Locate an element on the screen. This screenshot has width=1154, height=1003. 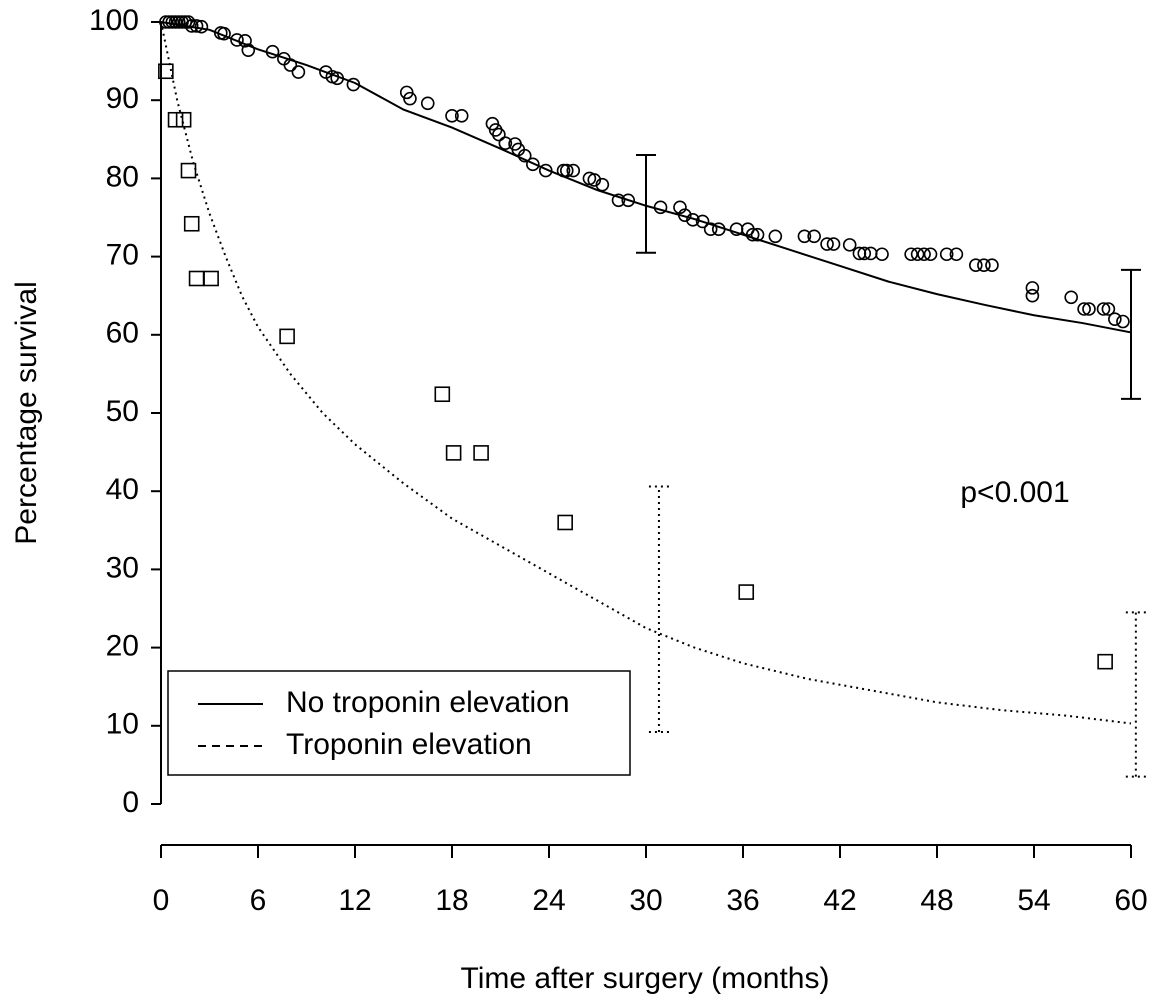
x-tick-label: 54 is located at coordinates (1033, 900).